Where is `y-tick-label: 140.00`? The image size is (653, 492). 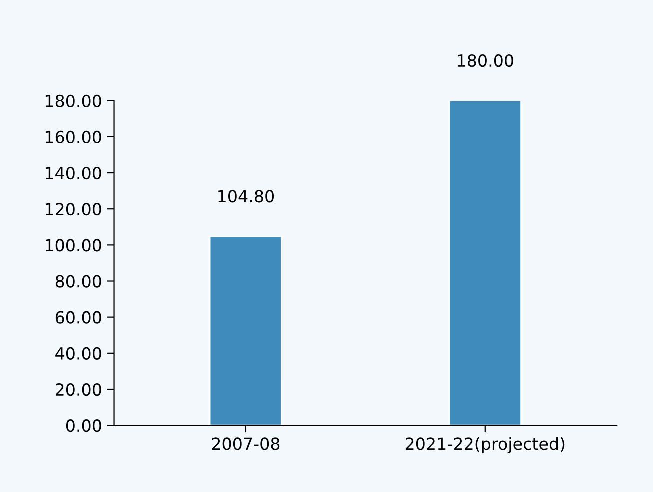
y-tick-label: 140.00 is located at coordinates (74, 173).